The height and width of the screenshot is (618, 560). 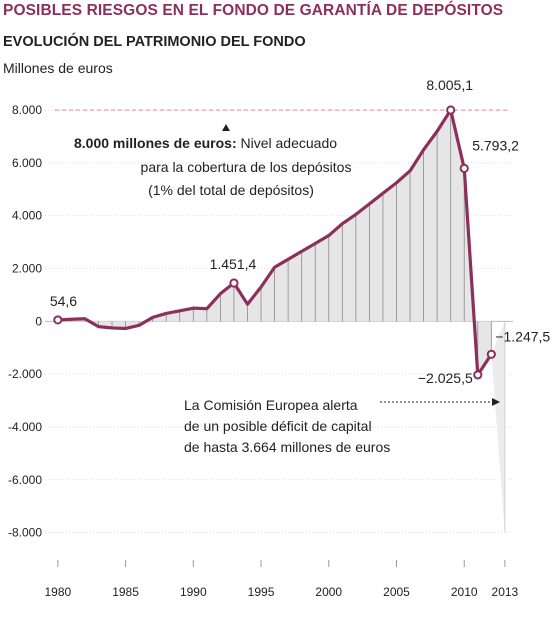 I want to click on x-tick-label: 2013, so click(x=505, y=592).